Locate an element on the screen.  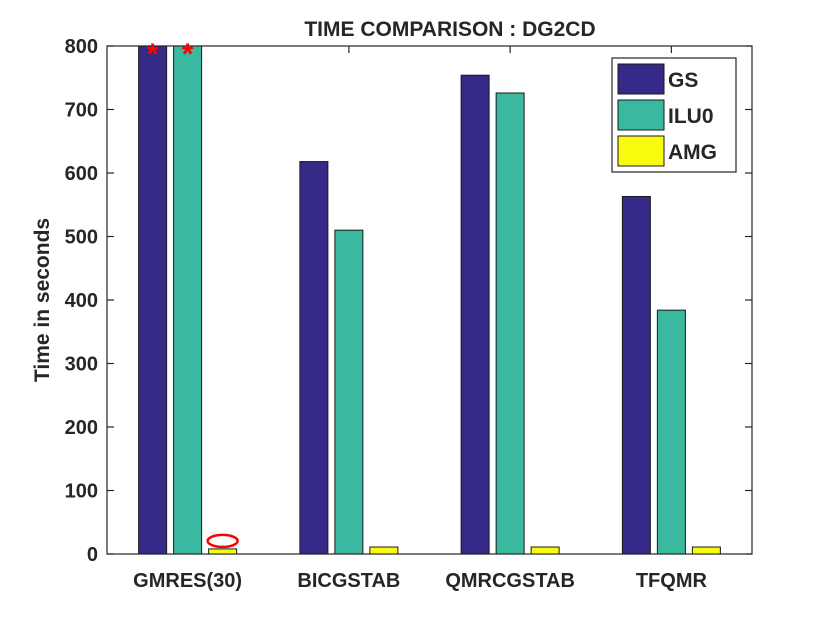
y-tick-label: 100 is located at coordinates (81, 492).